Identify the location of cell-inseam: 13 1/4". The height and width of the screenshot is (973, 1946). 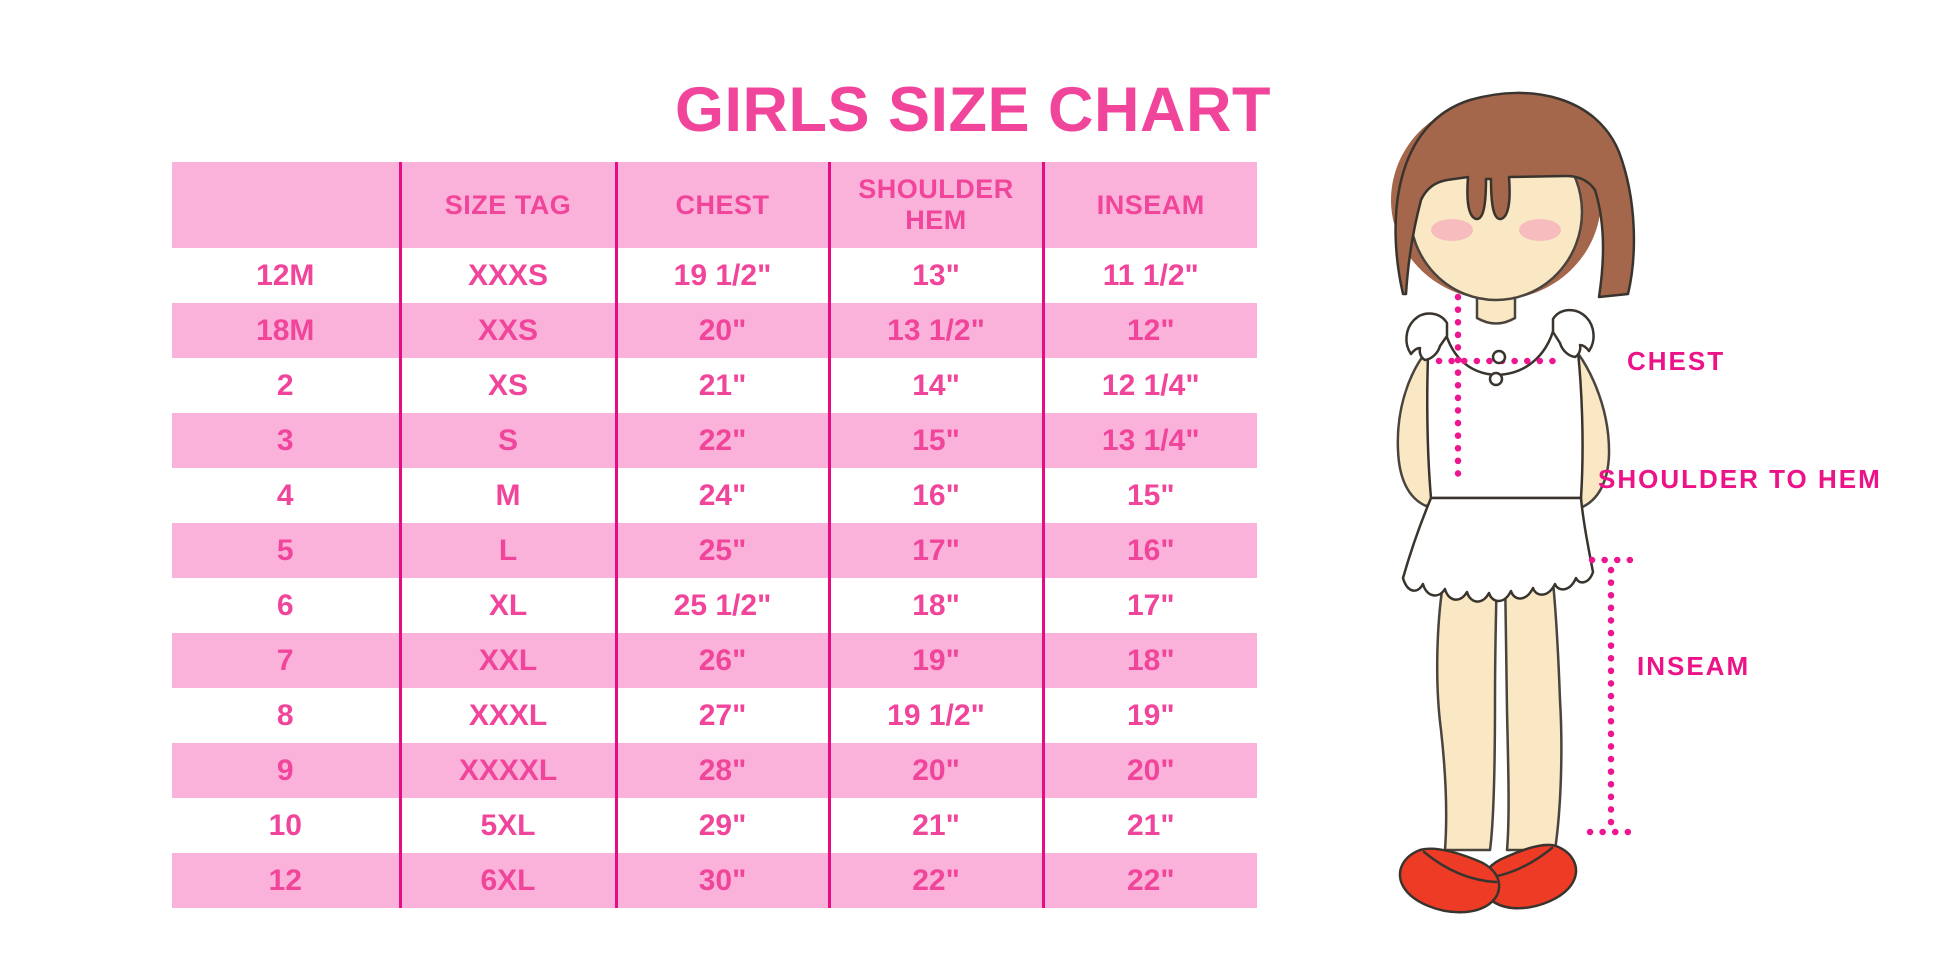
(1150, 440).